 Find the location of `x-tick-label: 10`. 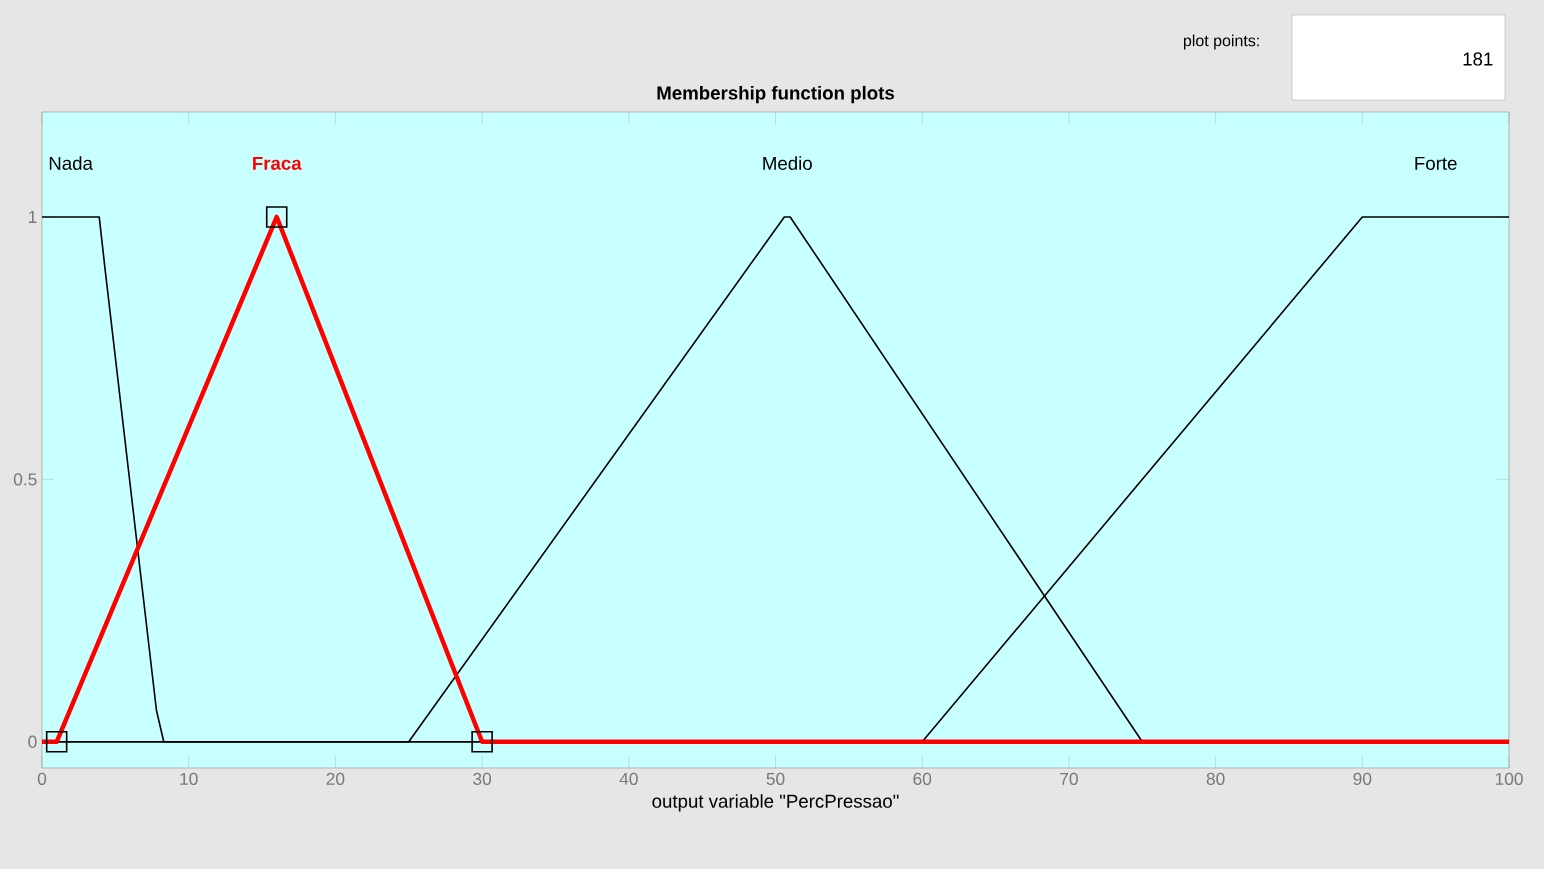

x-tick-label: 10 is located at coordinates (189, 778).